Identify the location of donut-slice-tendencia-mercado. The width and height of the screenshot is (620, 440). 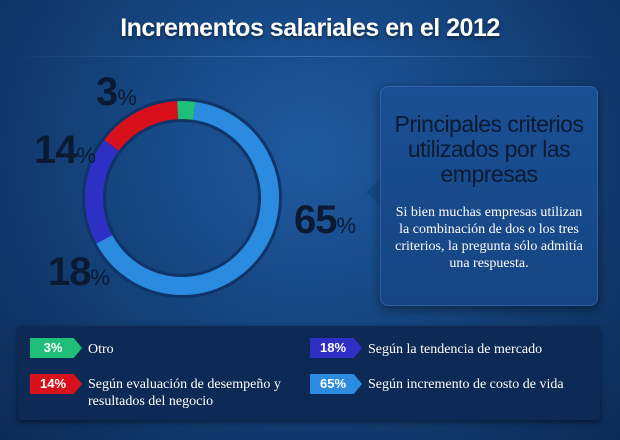
(102, 191).